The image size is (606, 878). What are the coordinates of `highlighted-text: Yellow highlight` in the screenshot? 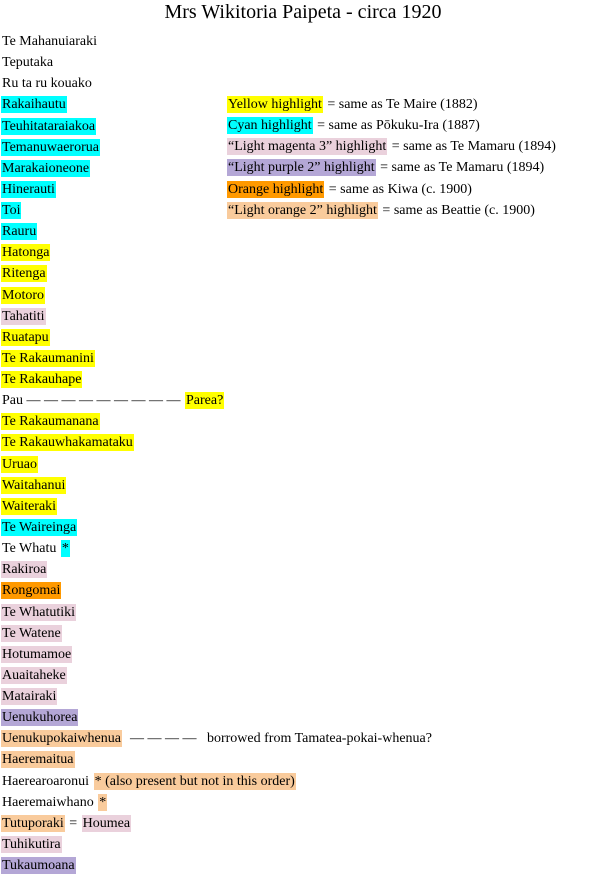 It's located at (275, 104).